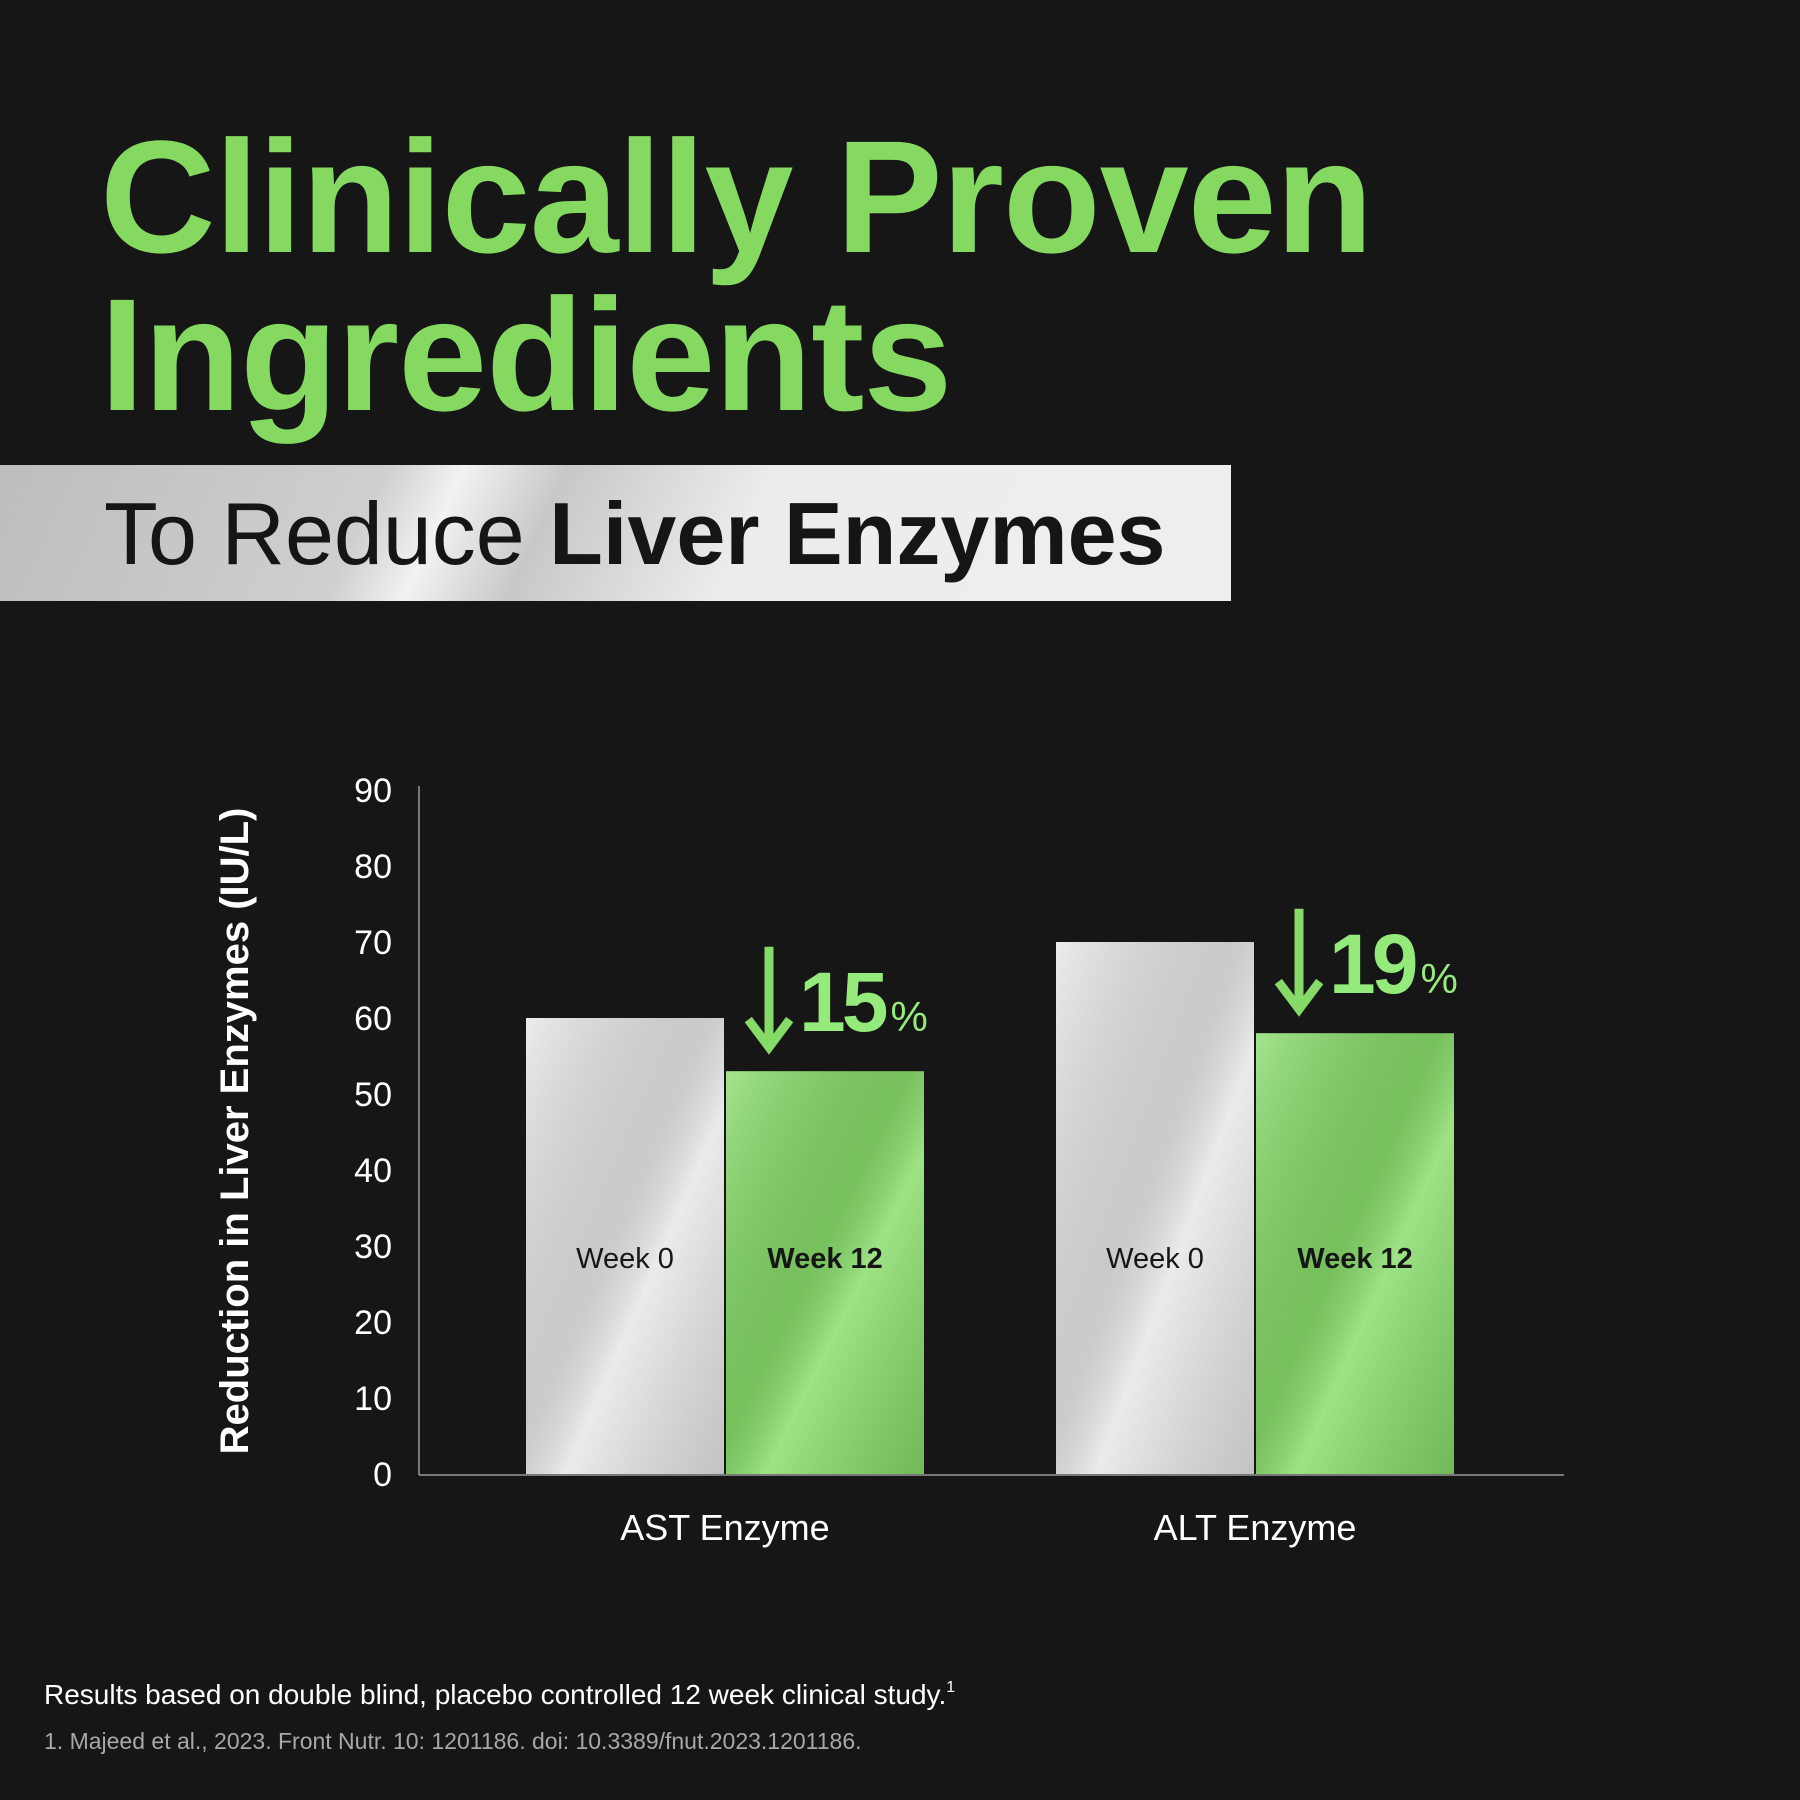  What do you see at coordinates (235, 1131) in the screenshot?
I see `y-axis-label: Reduction in Liver Enzymes (IU/L)` at bounding box center [235, 1131].